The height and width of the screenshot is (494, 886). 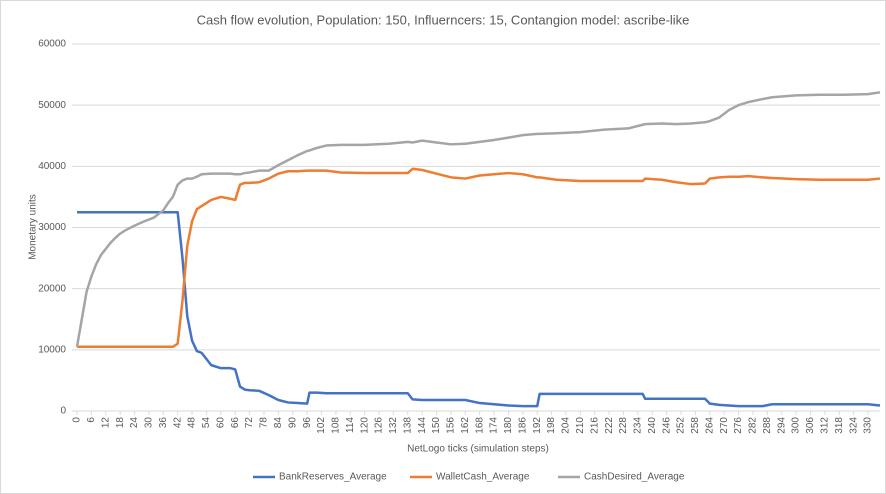 I want to click on x-tick-label: 120, so click(x=364, y=425).